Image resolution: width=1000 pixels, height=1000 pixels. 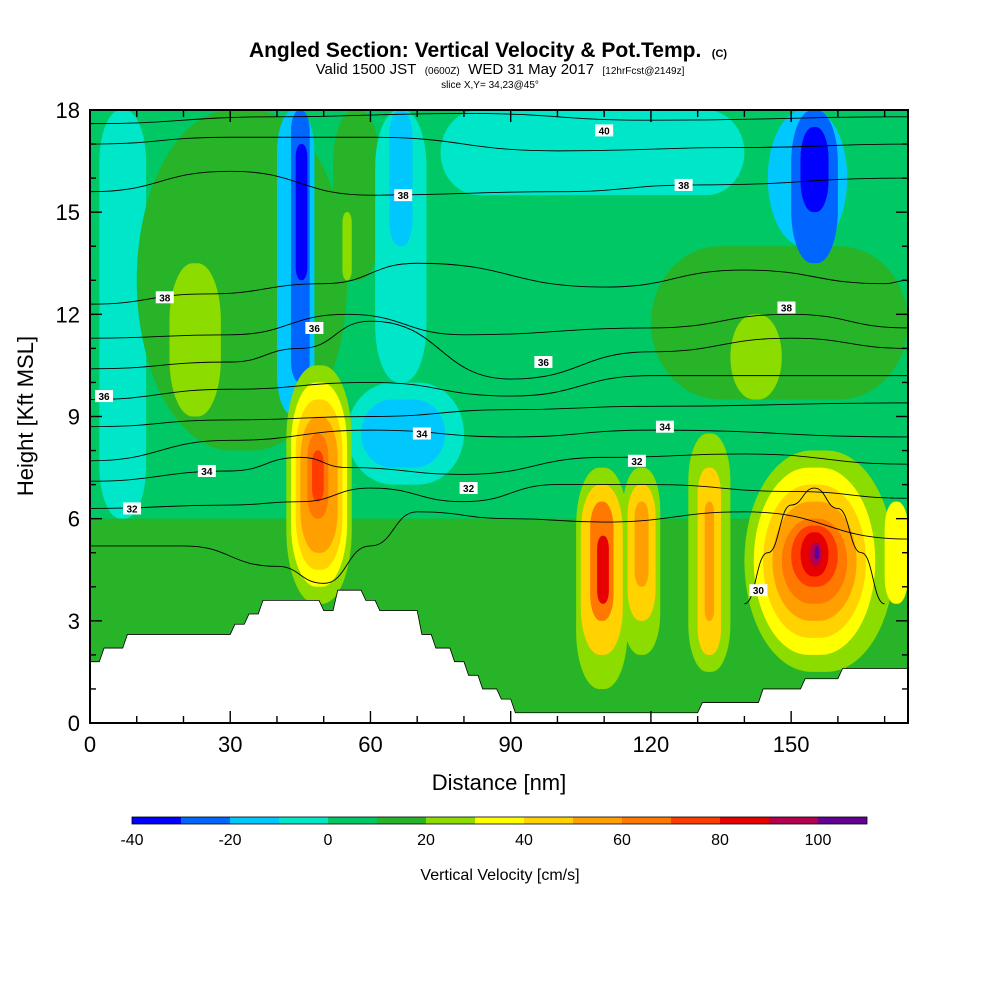 What do you see at coordinates (510, 744) in the screenshot?
I see `x-tick-label: 90` at bounding box center [510, 744].